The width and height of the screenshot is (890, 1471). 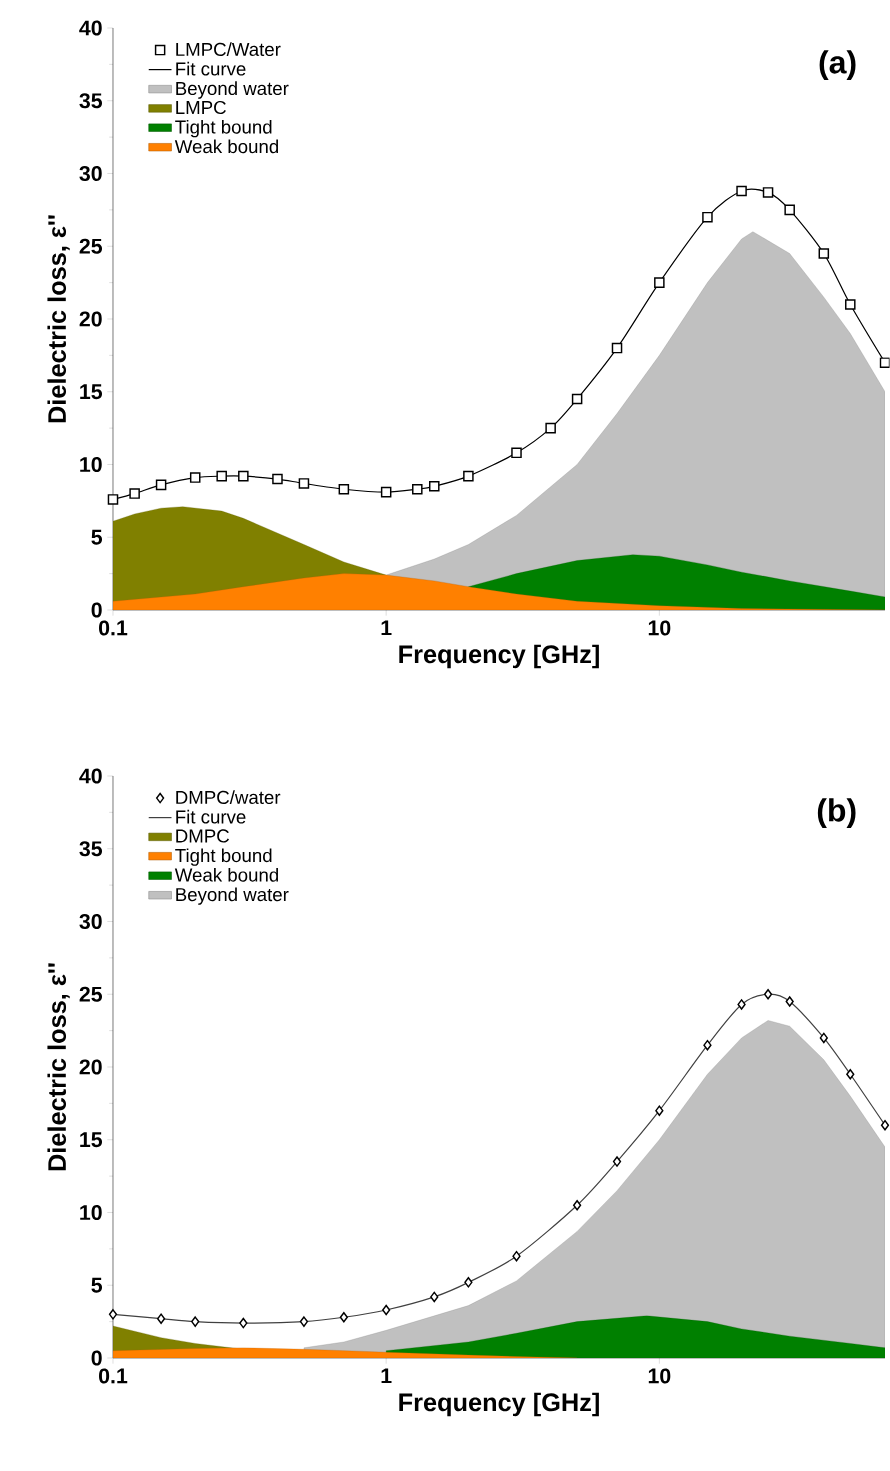 I want to click on legend-label: DMPC, so click(x=203, y=836).